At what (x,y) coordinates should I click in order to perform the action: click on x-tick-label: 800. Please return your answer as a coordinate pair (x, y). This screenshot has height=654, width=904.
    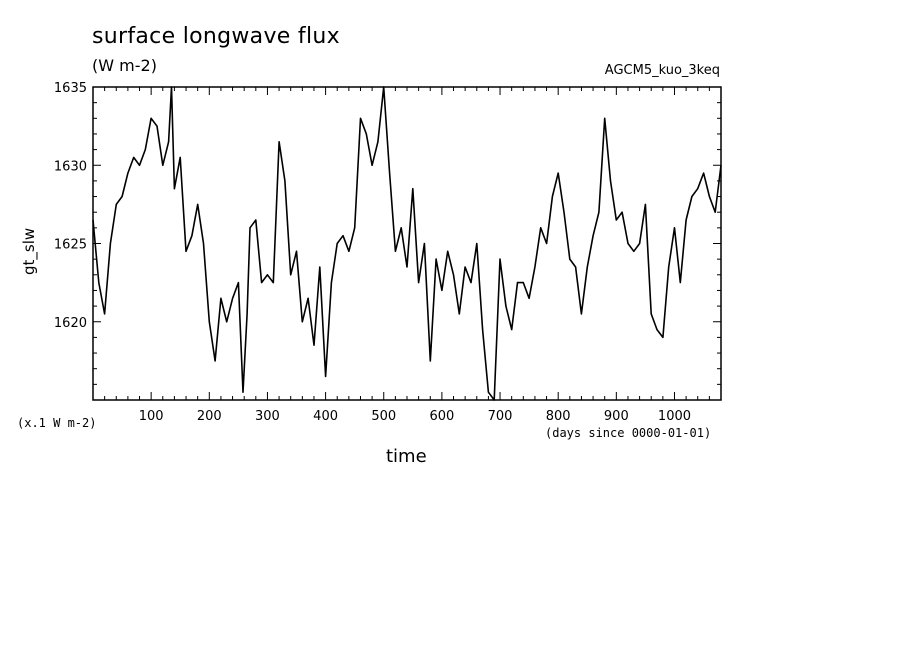
    Looking at the image, I should click on (558, 416).